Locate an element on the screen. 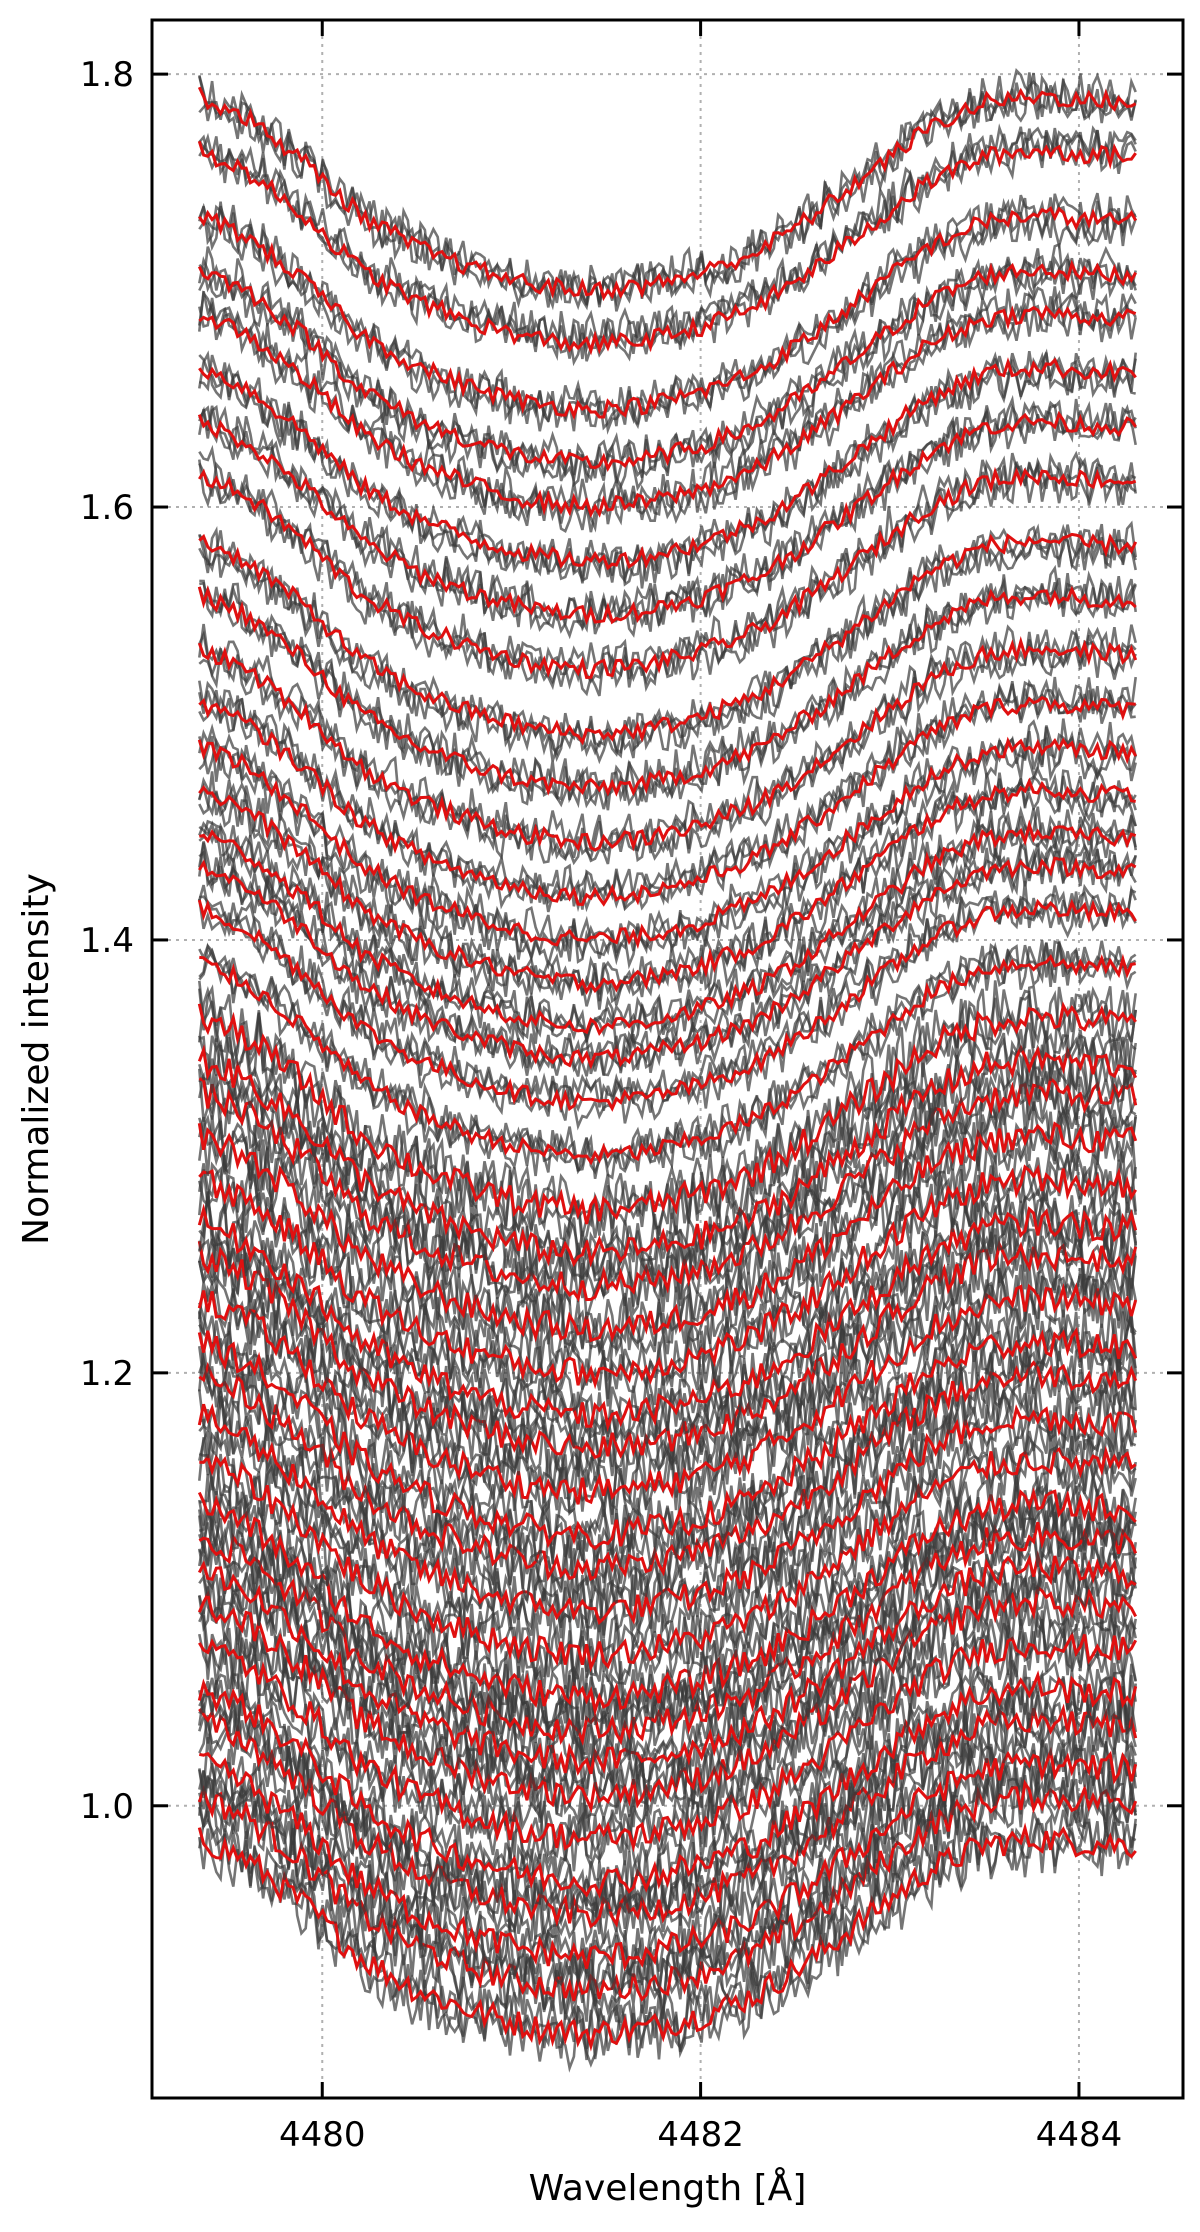 The image size is (1200, 2232). y-tick-label: 1.4 is located at coordinates (107, 941).